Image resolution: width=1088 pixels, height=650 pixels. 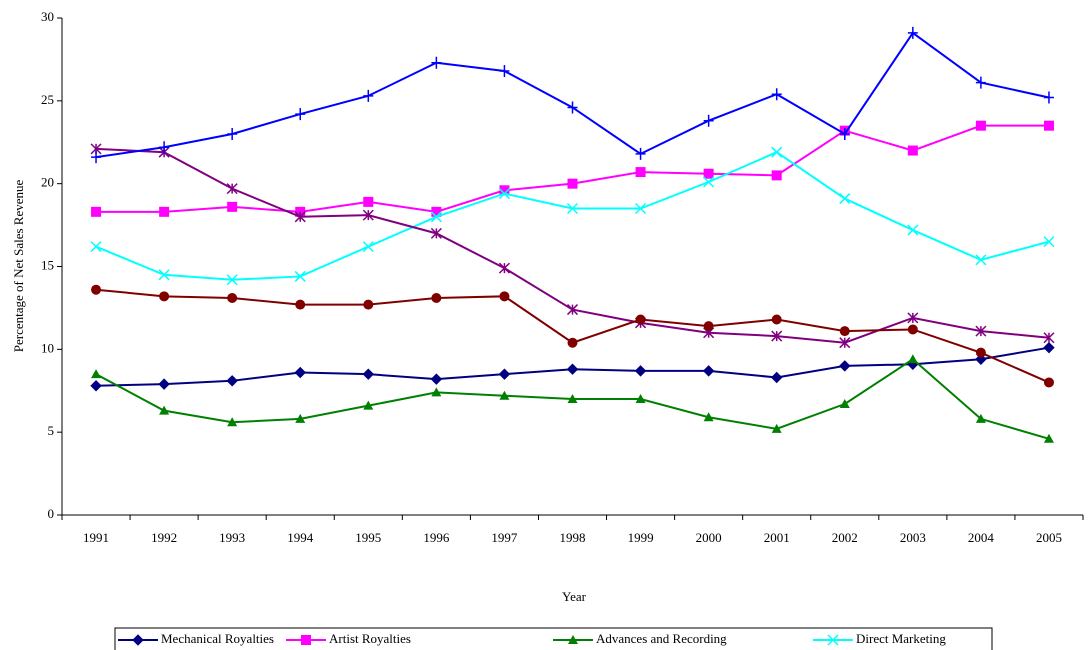 What do you see at coordinates (504, 537) in the screenshot?
I see `x-tick-label: 1997` at bounding box center [504, 537].